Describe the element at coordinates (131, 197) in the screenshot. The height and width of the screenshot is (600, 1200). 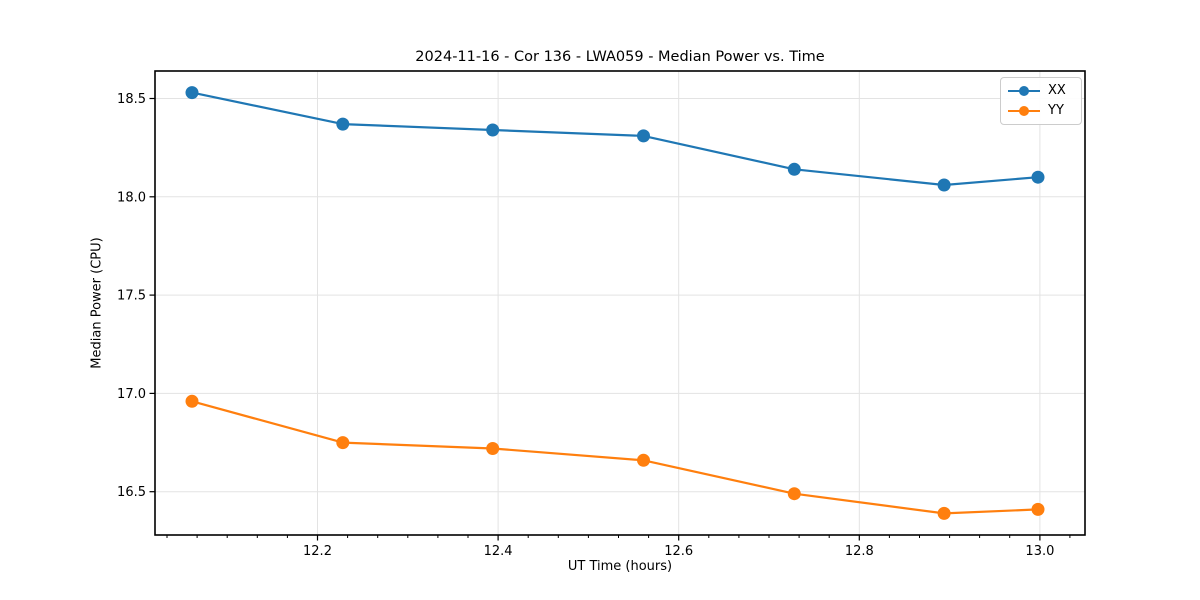
I see `y-tick-label: 18.0` at that location.